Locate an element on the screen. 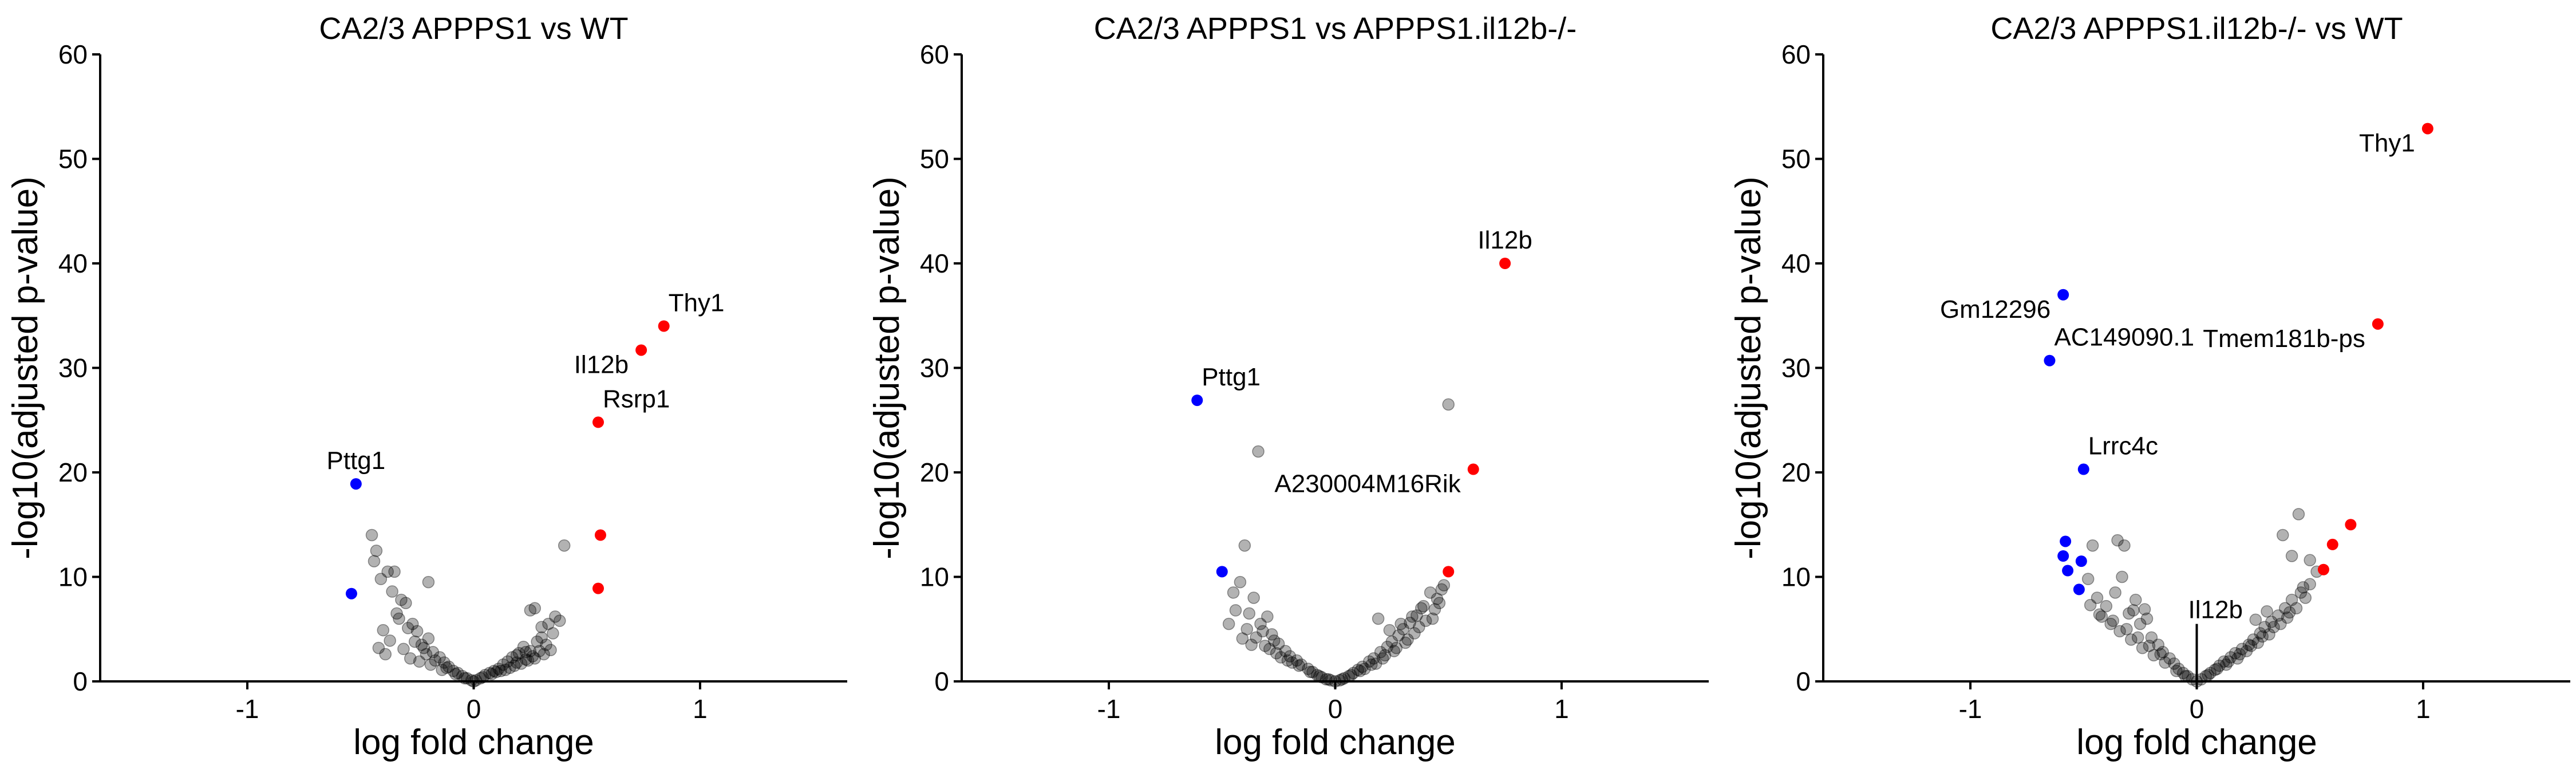  y-tick-label: 20 is located at coordinates (934, 472).